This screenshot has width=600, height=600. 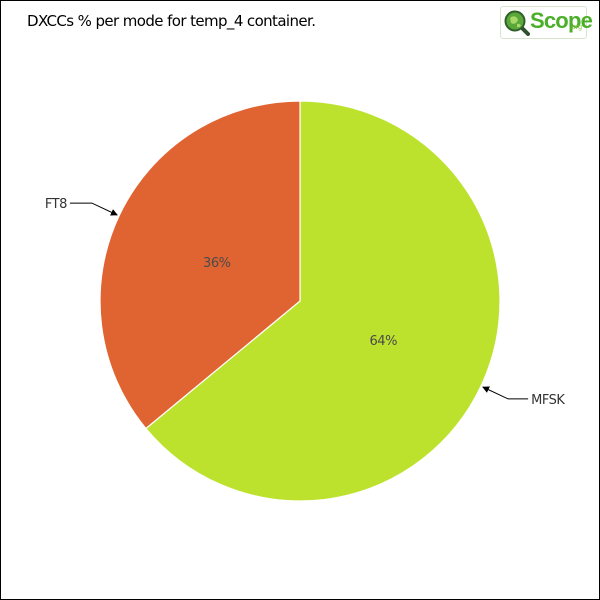 I want to click on slice-percent-mfsk: 64%, so click(x=384, y=341).